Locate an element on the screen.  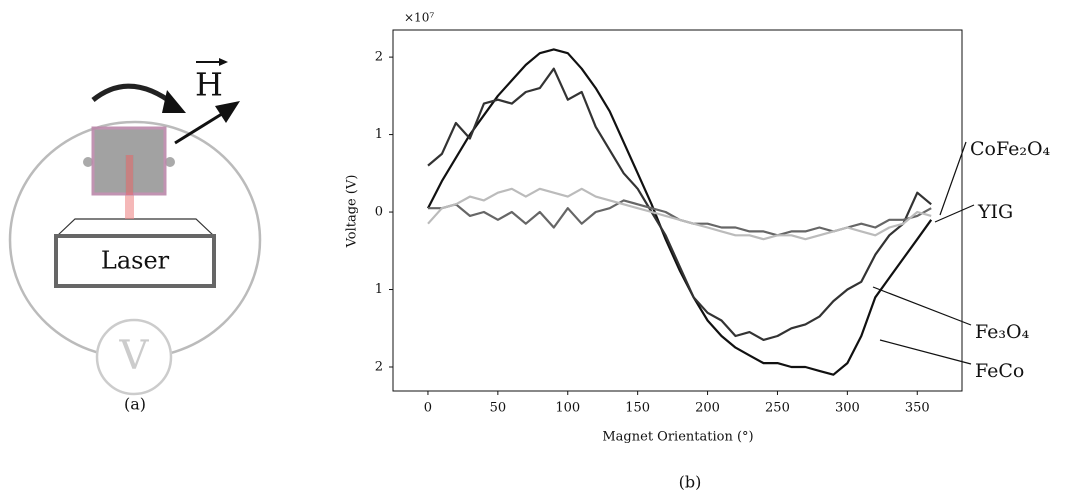
x-tick-label: 200 is located at coordinates (707, 408).